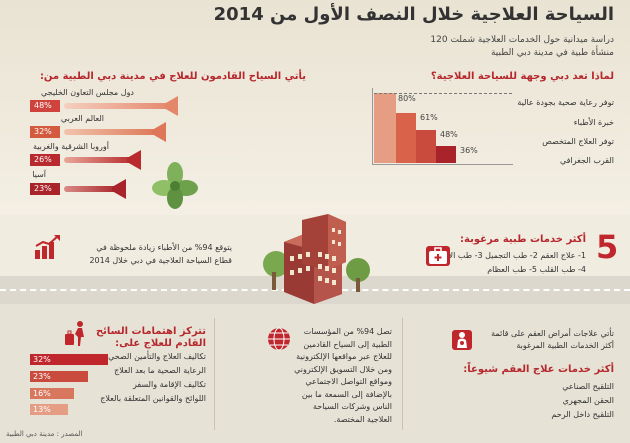 This screenshot has height=443, width=630. I want to click on infertility-line-1: تأتي علاجات أمراض العقم على قائمة, so click(552, 333).